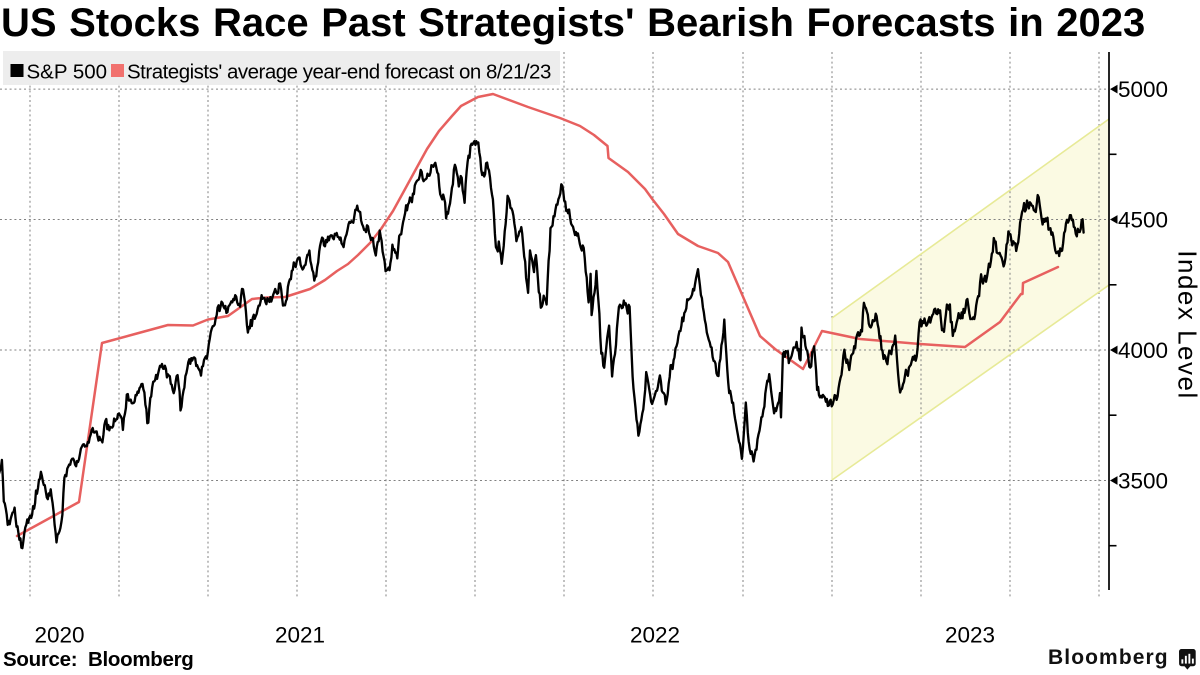 This screenshot has height=675, width=1200. What do you see at coordinates (300, 635) in the screenshot?
I see `svg-text: 2021` at bounding box center [300, 635].